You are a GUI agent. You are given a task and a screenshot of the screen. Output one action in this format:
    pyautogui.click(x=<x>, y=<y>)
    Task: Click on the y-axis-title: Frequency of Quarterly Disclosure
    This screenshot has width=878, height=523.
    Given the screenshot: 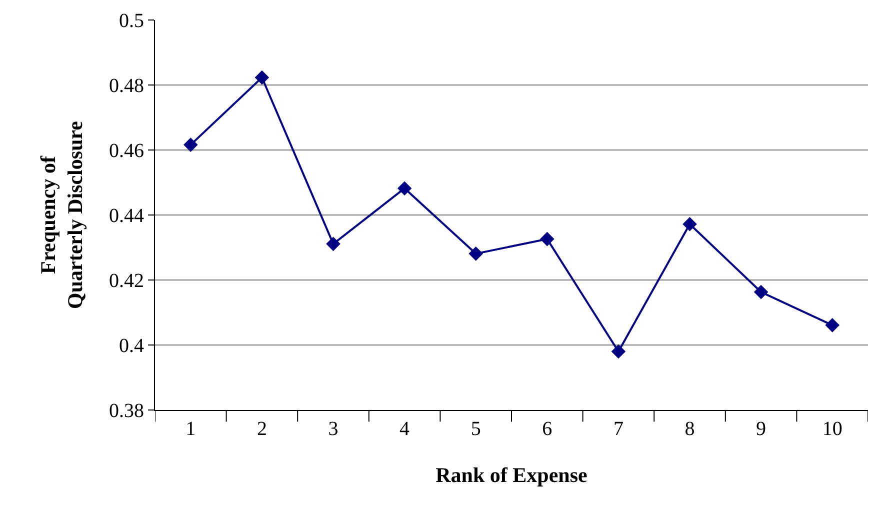 What is the action you would take?
    pyautogui.click(x=62, y=215)
    